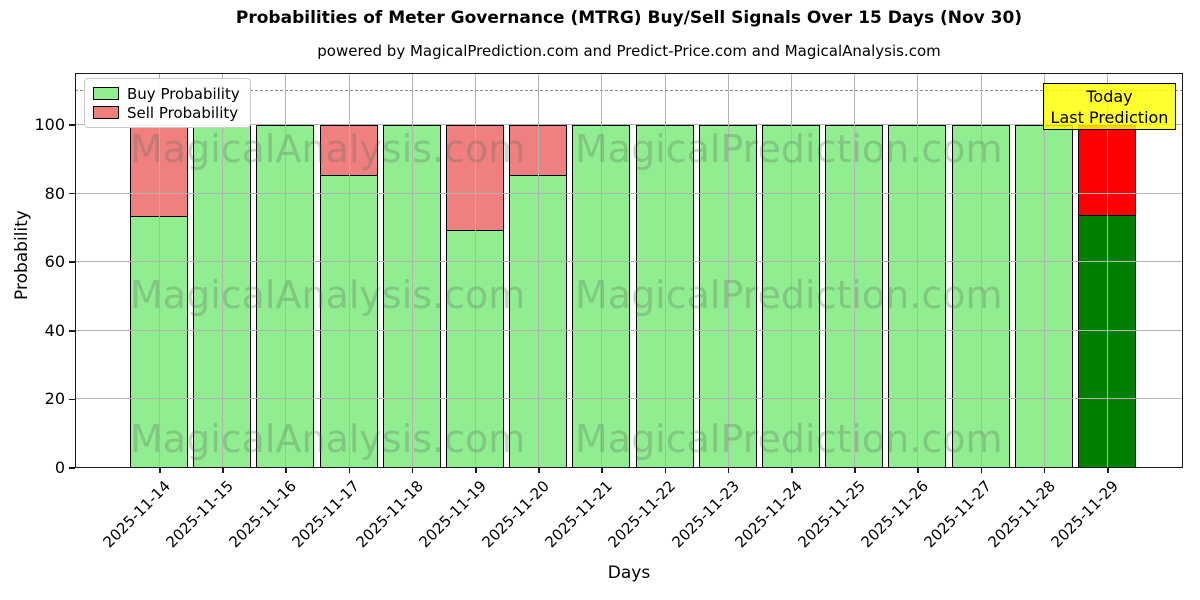 The width and height of the screenshot is (1200, 600). Describe the element at coordinates (958, 514) in the screenshot. I see `x-tick-label: 2025-11-27` at that location.